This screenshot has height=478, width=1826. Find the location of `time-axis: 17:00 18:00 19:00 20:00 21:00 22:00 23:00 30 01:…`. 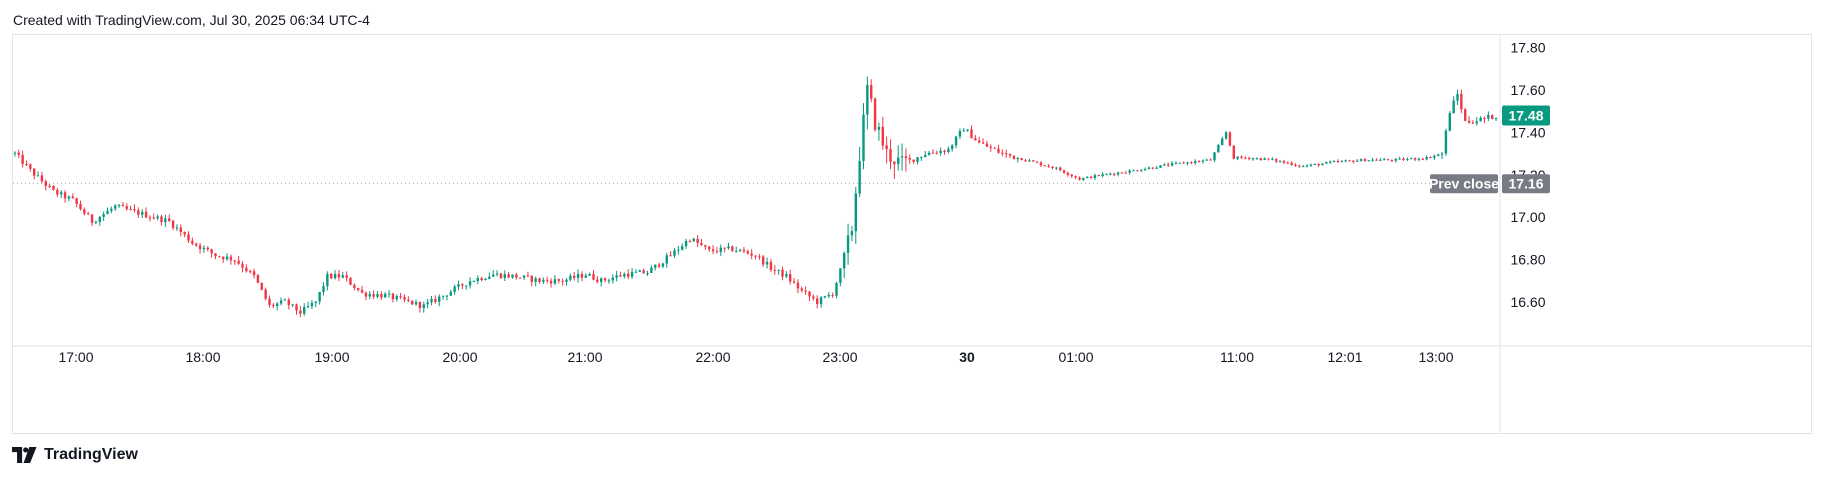

time-axis: 17:00 18:00 19:00 20:00 21:00 22:00 23:00 30 01:… is located at coordinates (755, 357).